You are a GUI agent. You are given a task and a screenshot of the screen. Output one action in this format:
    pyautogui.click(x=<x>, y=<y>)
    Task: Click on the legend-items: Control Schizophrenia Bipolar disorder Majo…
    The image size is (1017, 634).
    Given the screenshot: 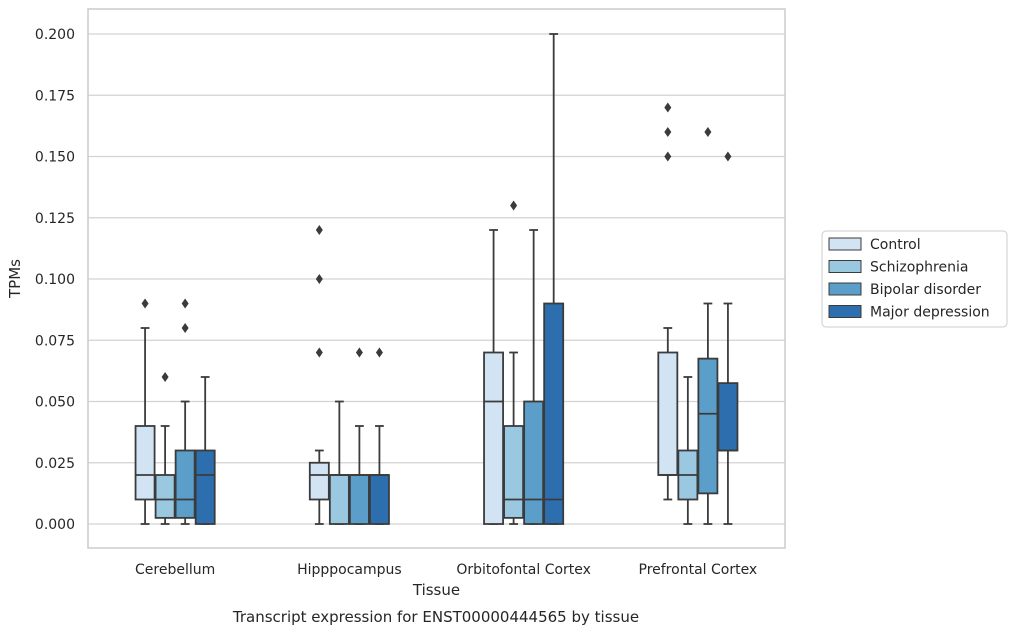 What is the action you would take?
    pyautogui.click(x=909, y=279)
    